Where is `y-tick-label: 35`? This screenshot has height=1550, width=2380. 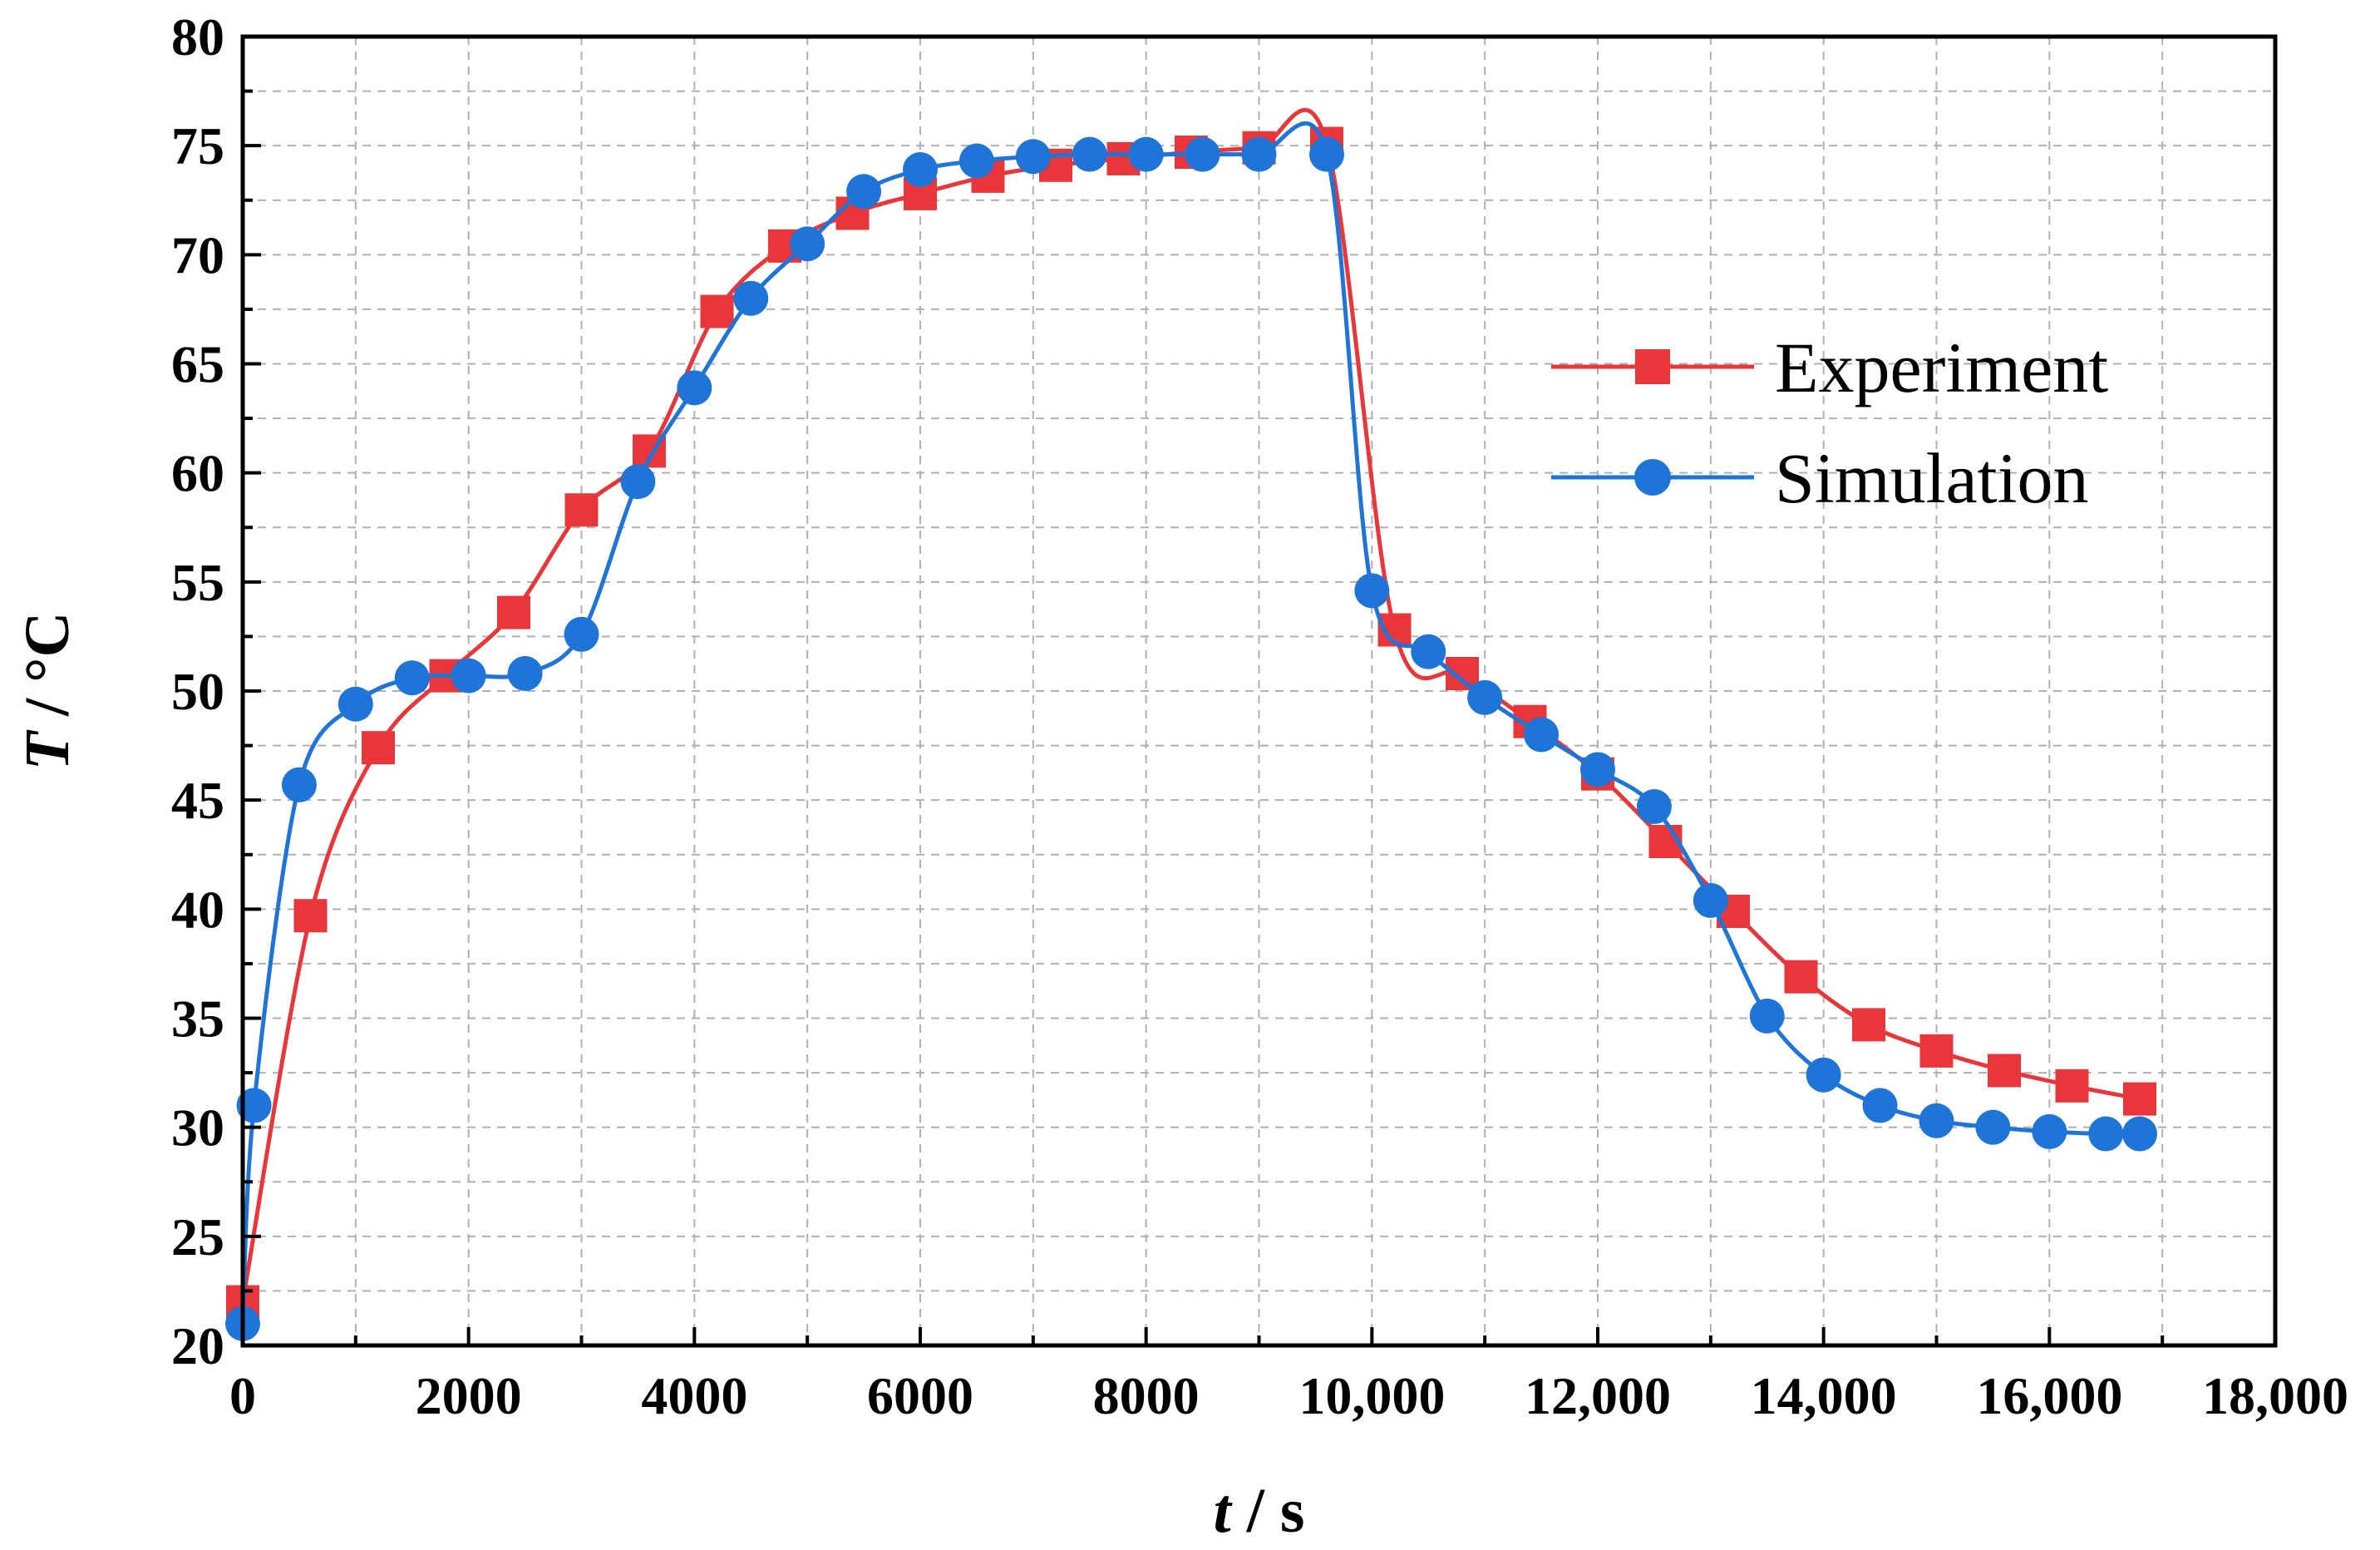 y-tick-label: 35 is located at coordinates (197, 1019).